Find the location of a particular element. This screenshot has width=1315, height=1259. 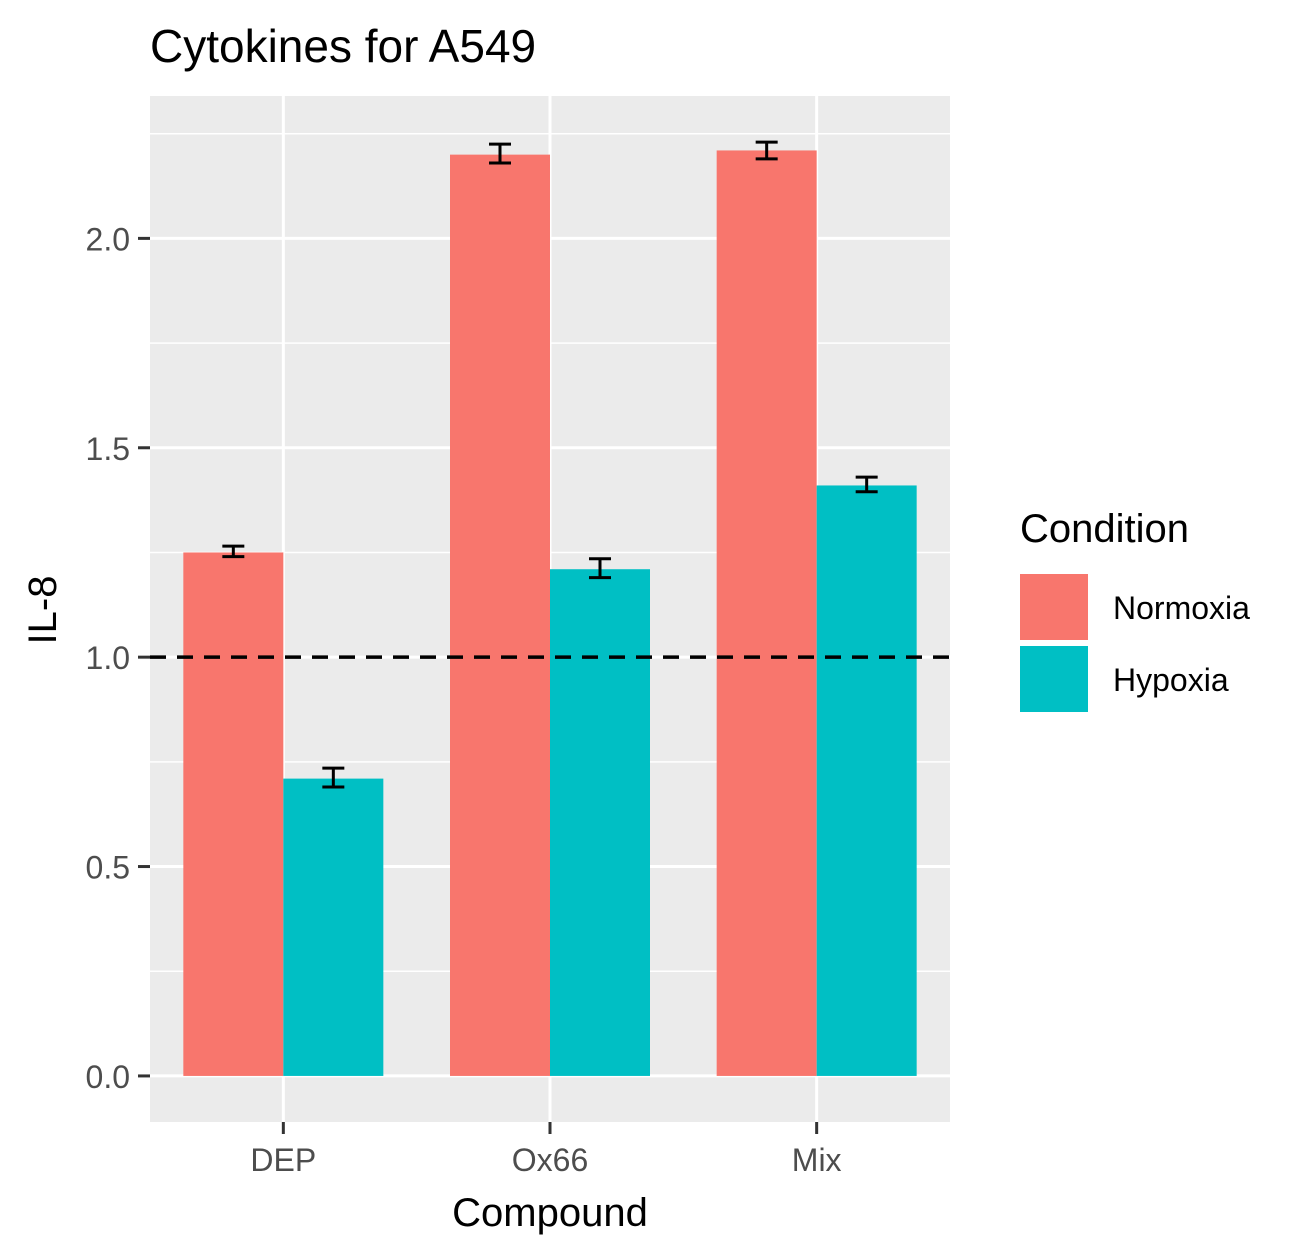

bar-hypoxia-ox66 is located at coordinates (600, 822).